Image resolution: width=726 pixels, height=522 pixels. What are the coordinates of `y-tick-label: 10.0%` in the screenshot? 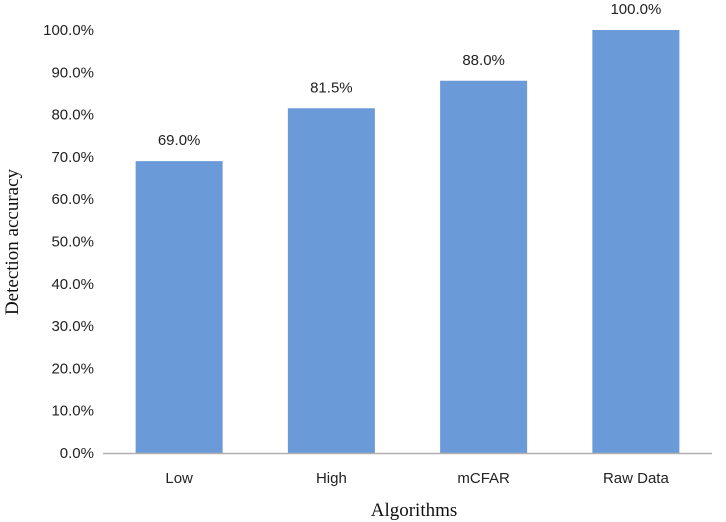 It's located at (72, 411).